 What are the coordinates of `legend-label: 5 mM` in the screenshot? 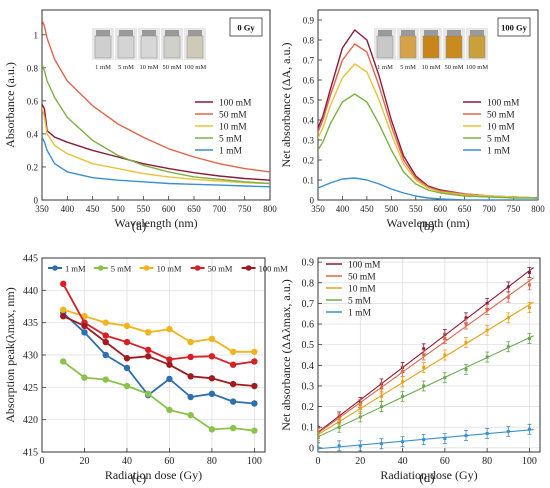 It's located at (360, 302).